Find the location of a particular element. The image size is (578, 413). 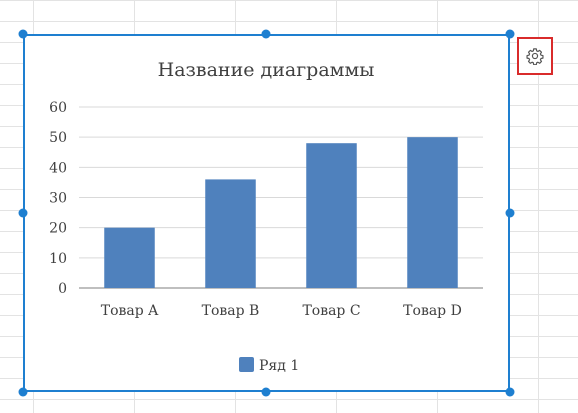

resize-handle-top is located at coordinates (266, 34).